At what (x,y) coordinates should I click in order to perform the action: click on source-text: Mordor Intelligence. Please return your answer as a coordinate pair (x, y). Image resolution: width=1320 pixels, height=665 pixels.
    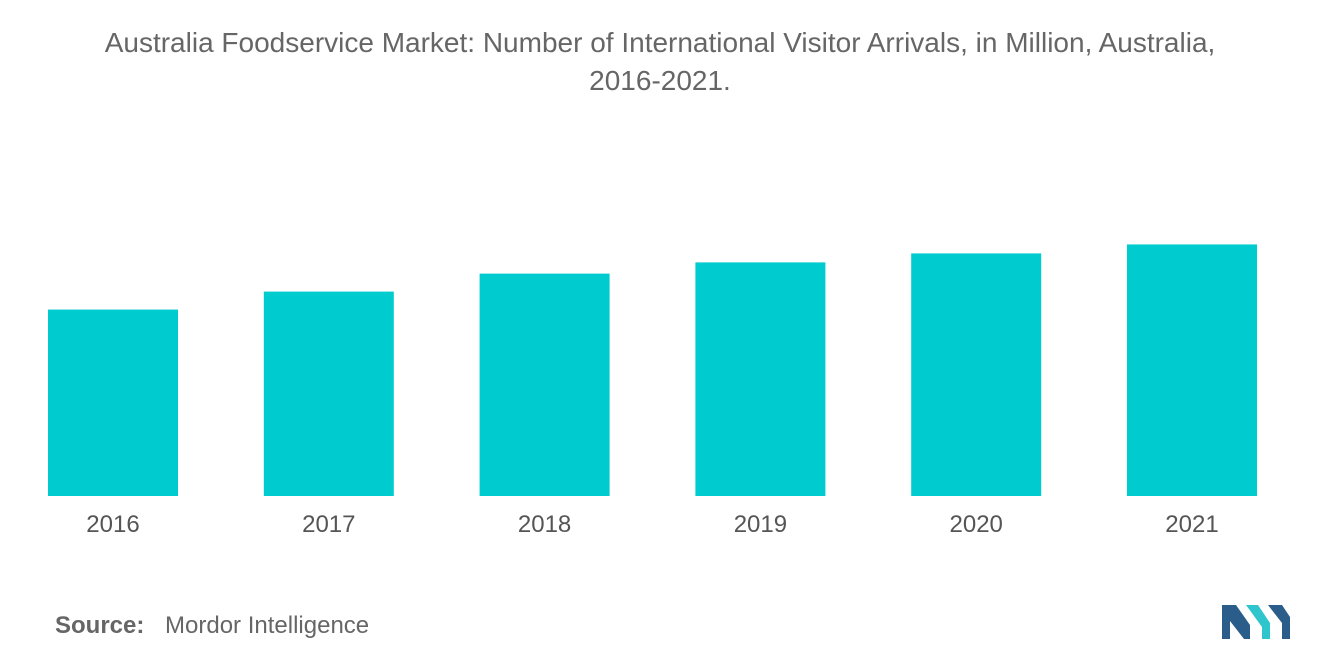
    Looking at the image, I should click on (267, 625).